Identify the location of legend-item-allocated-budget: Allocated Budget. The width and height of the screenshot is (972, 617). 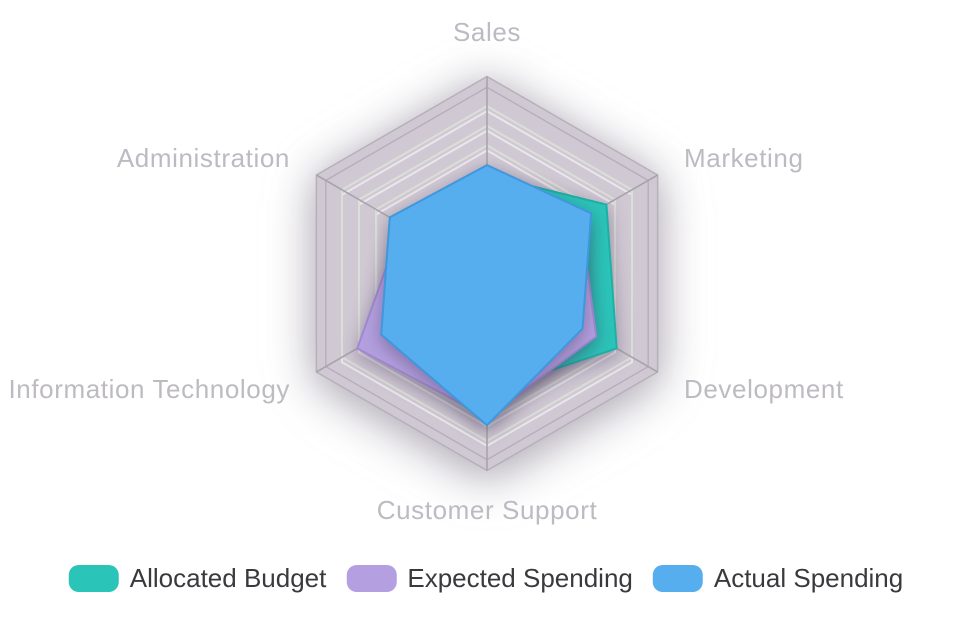
(197, 578).